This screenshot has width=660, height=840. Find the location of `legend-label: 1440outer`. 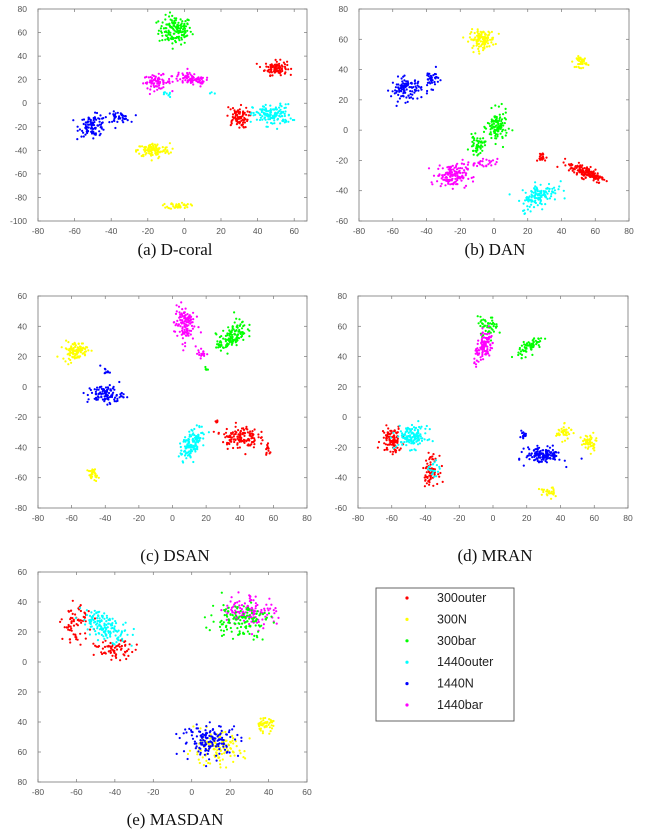

legend-label: 1440outer is located at coordinates (465, 662).